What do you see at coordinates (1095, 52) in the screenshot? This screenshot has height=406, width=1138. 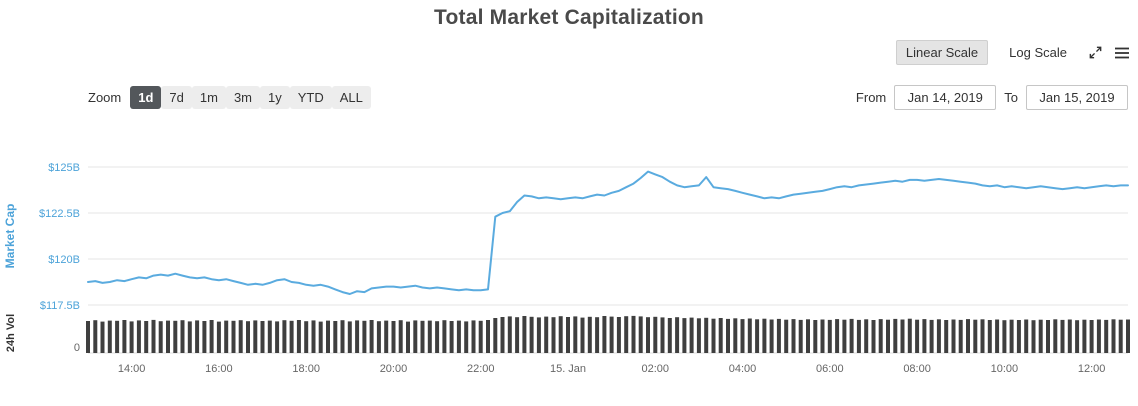 I see `fullscreen-icon` at bounding box center [1095, 52].